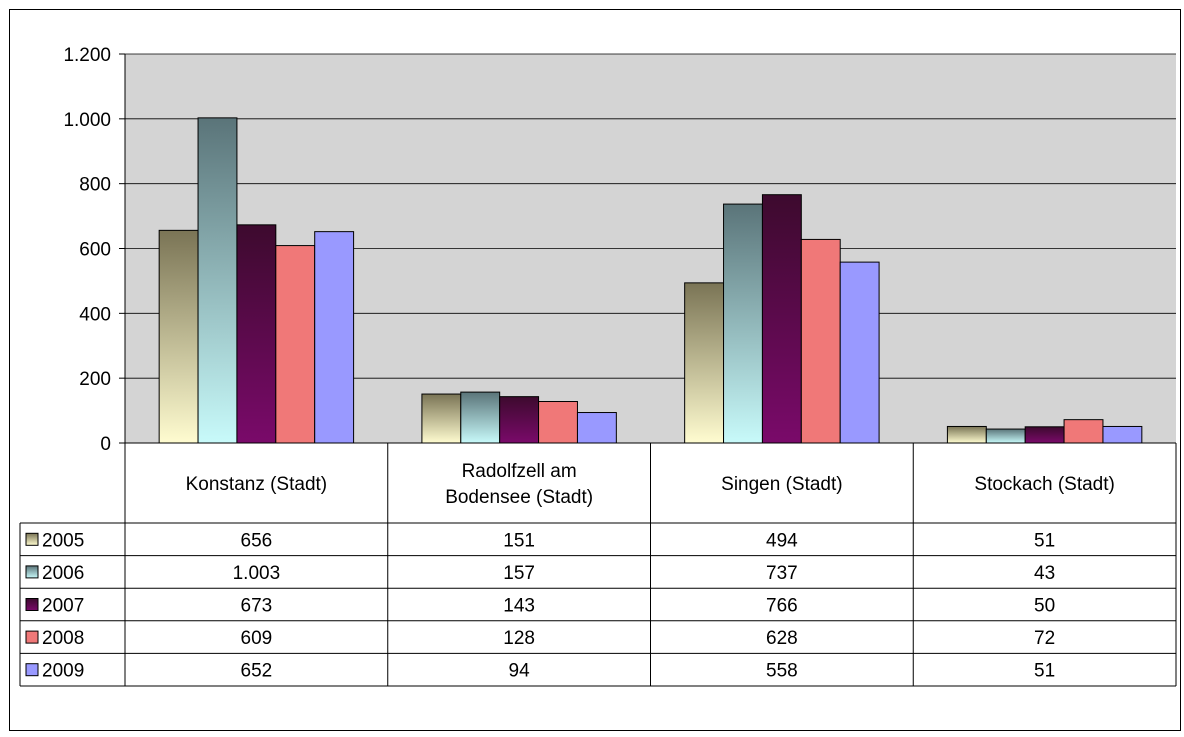  I want to click on data-label: 157, so click(519, 573).